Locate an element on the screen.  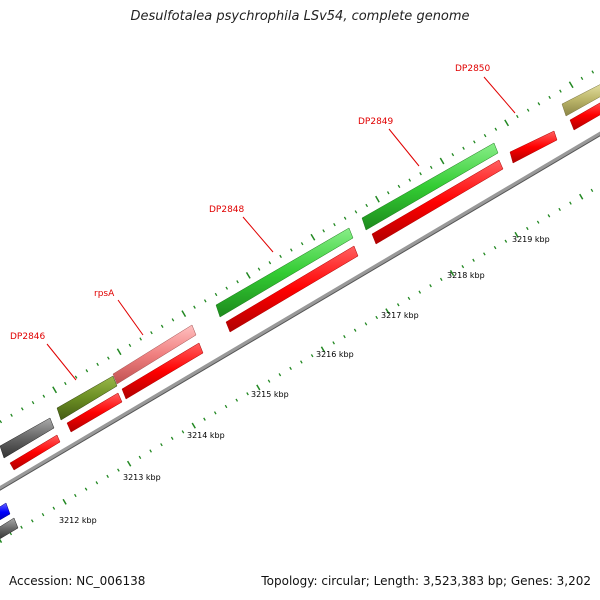
gene-feature-rpsa is located at coordinates (154, 354).